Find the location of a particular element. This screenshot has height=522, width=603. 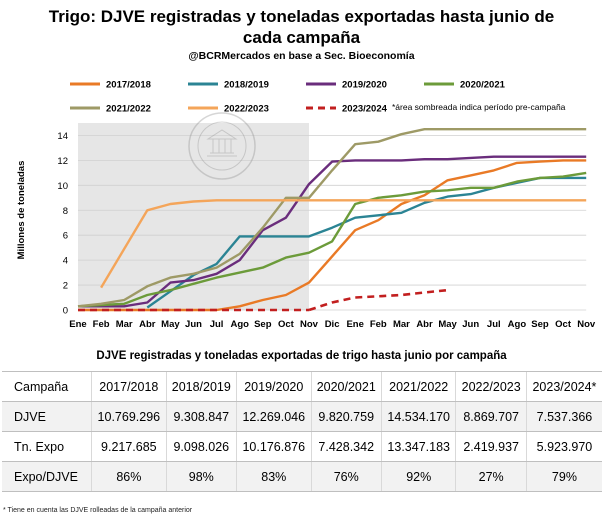

precampaign-shade is located at coordinates (193, 216).